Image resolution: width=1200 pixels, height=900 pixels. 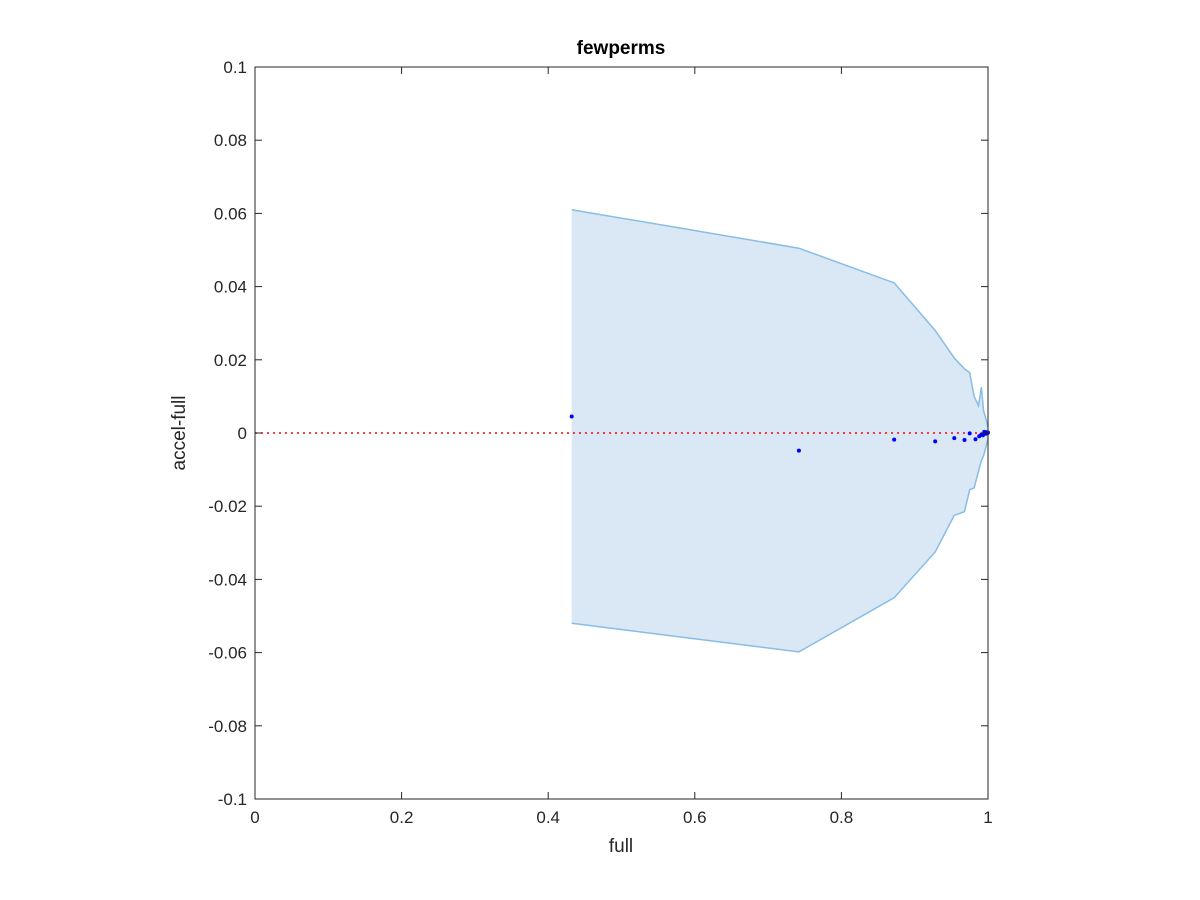 I want to click on y-tick-label: -0.04, so click(x=227, y=579).